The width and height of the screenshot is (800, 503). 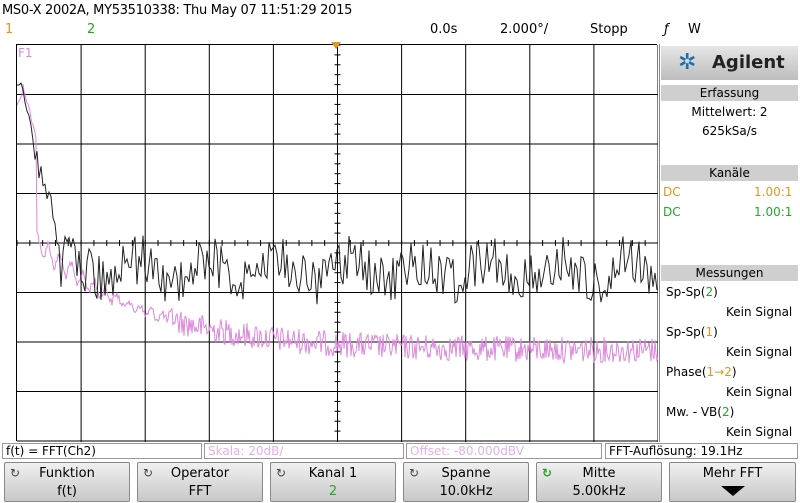 What do you see at coordinates (672, 192) in the screenshot?
I see `channel-1-coupling: DC` at bounding box center [672, 192].